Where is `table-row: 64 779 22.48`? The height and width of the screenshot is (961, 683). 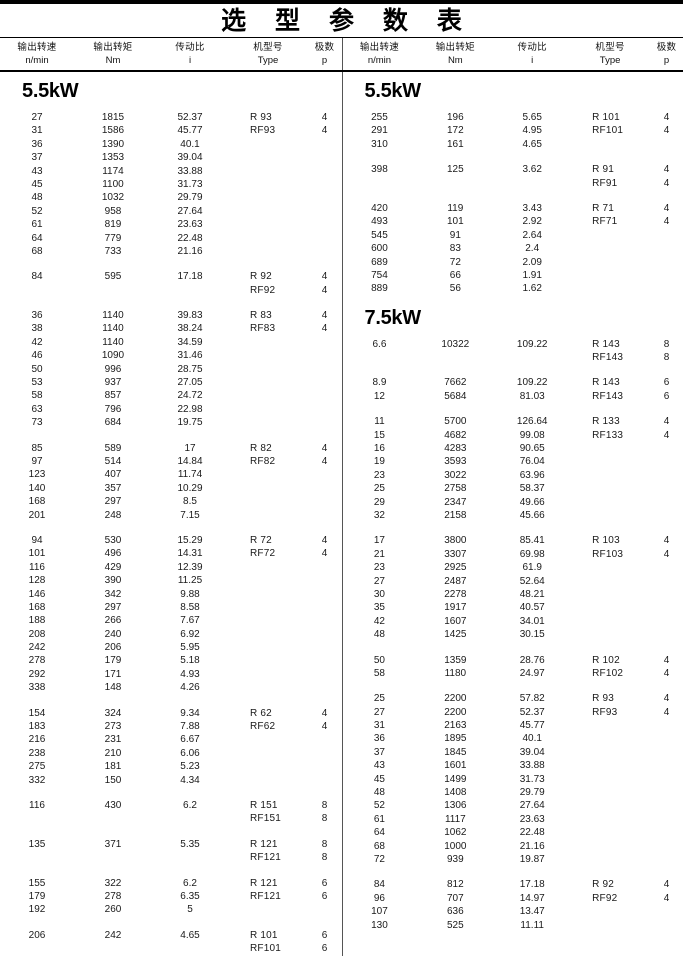 table-row: 64 779 22.48 is located at coordinates (171, 238).